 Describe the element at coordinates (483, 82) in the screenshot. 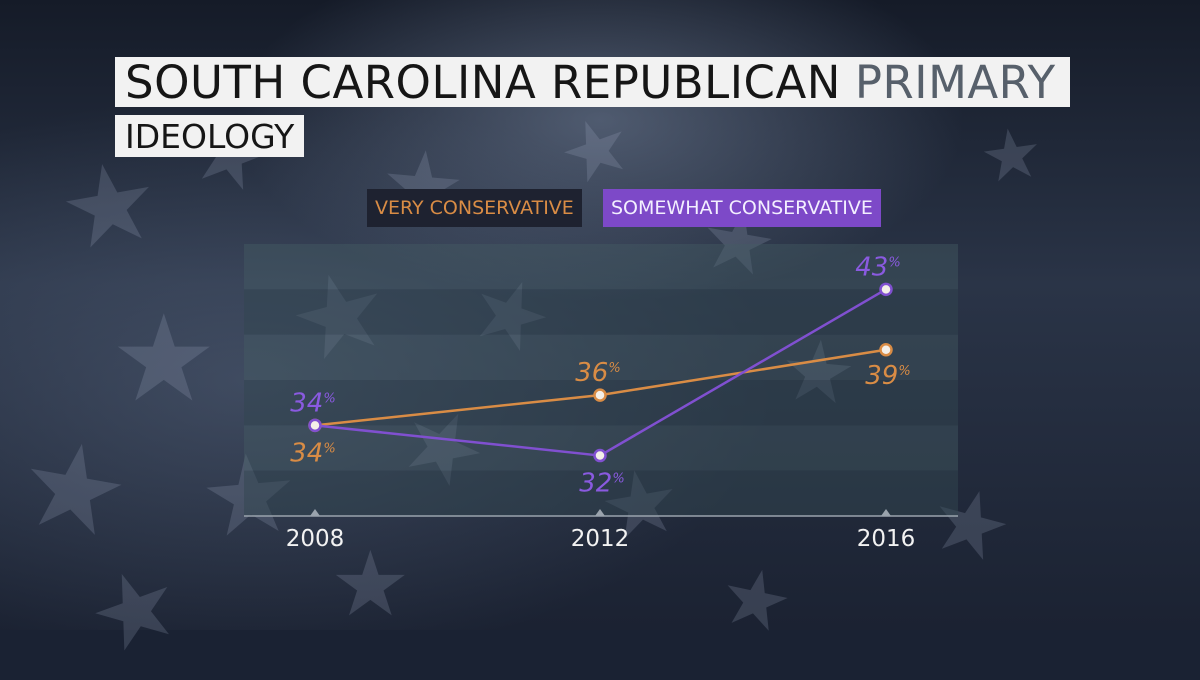

I see `page-title: SOUTH CAROLINA REPUBLICAN` at that location.